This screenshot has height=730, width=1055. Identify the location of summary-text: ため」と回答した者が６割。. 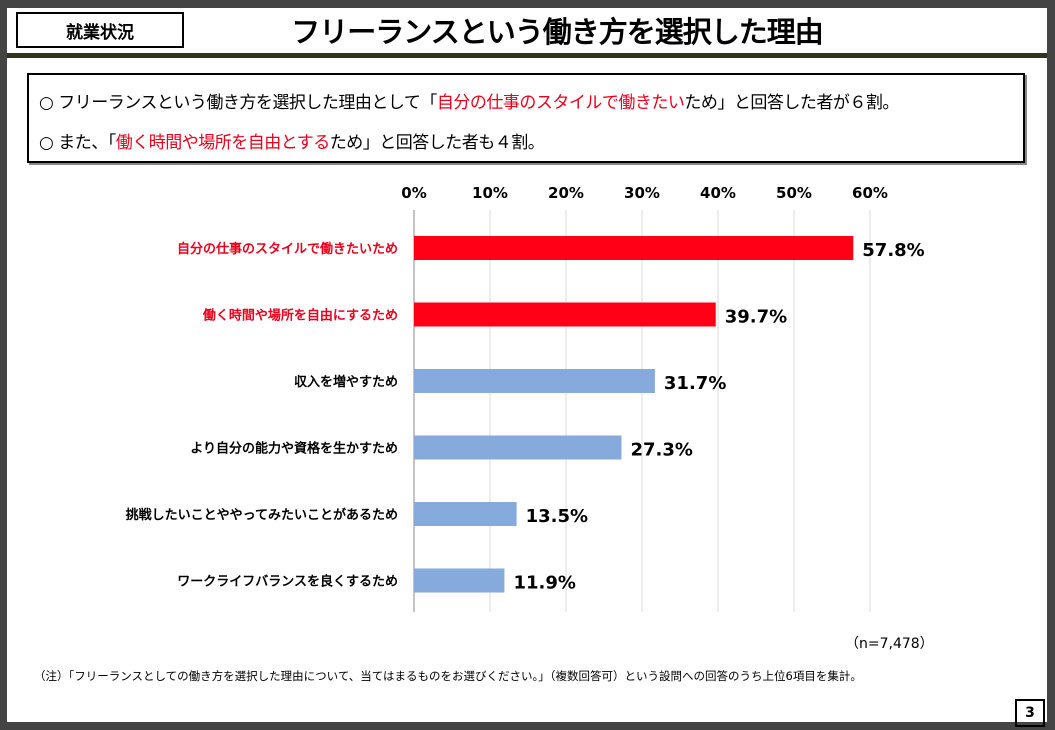
(791, 103).